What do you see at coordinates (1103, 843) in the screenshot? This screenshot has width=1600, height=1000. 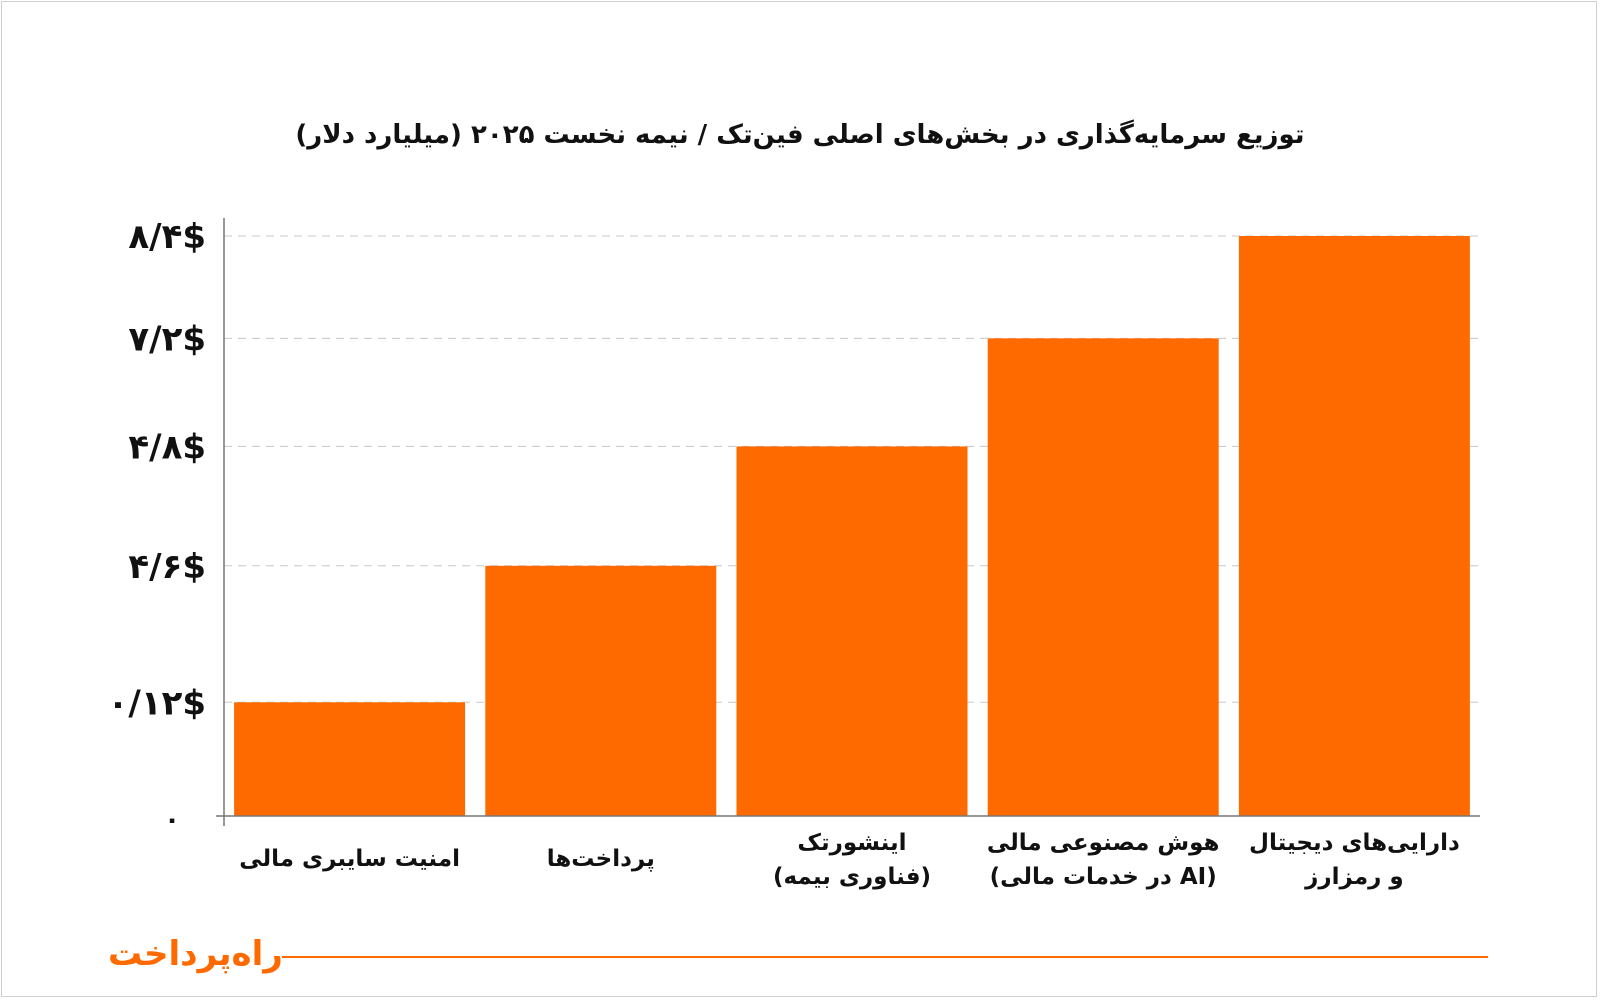 I see `x-tick-label-line: هوش مصنوعی مالی` at bounding box center [1103, 843].